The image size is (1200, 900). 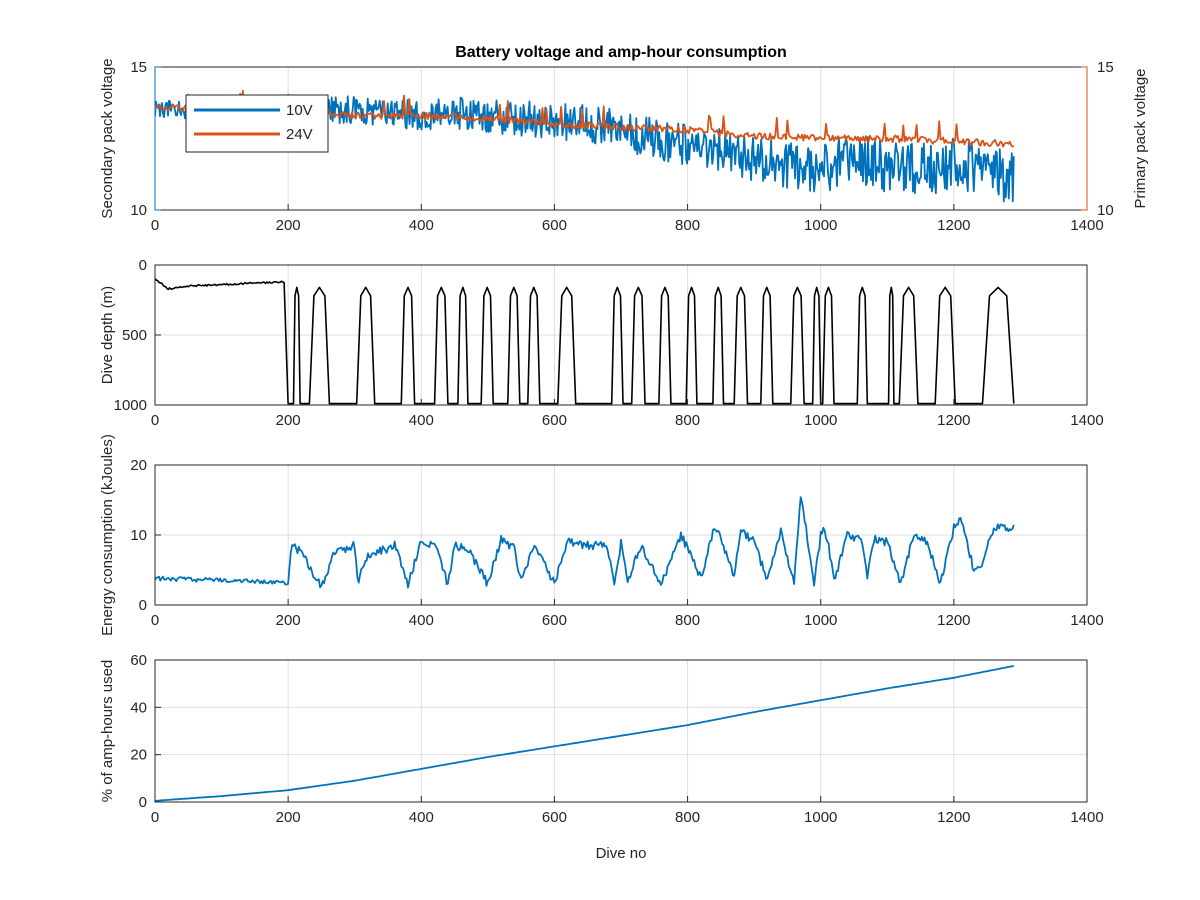 What do you see at coordinates (1105, 67) in the screenshot?
I see `right-tick-label: 15` at bounding box center [1105, 67].